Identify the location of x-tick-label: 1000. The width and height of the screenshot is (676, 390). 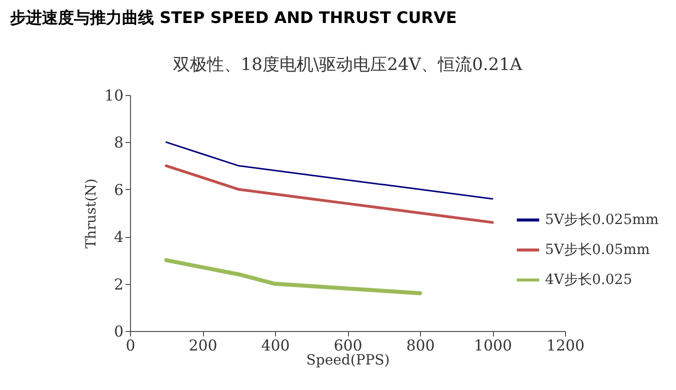
(493, 345).